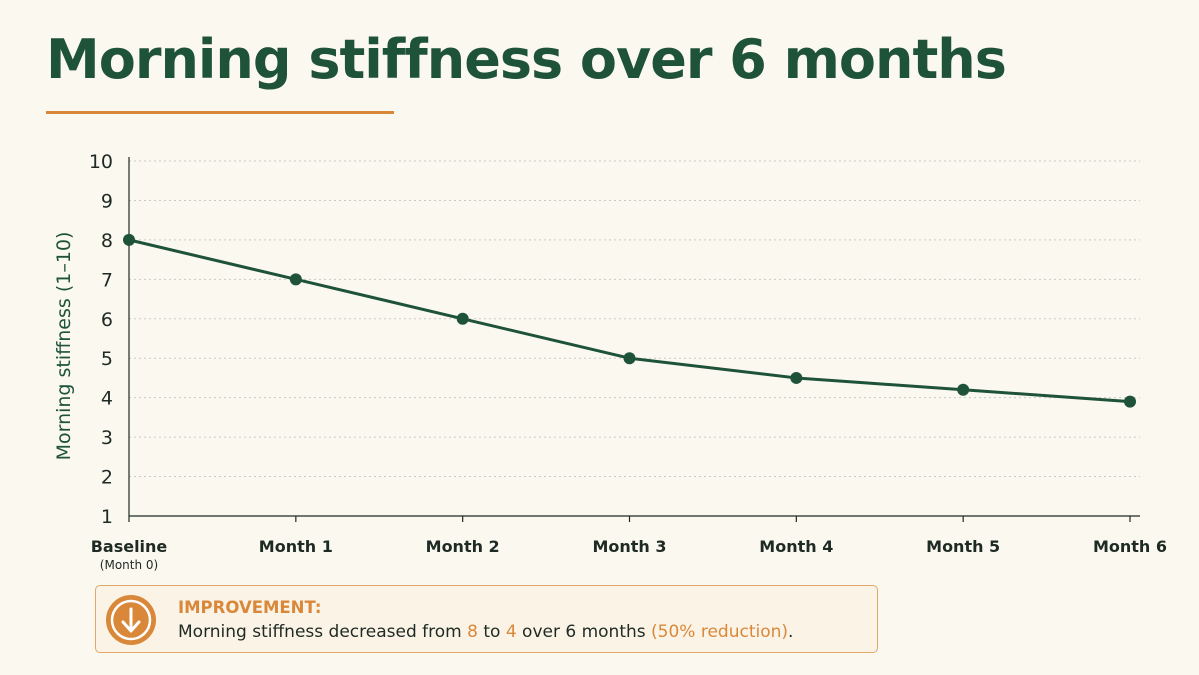  What do you see at coordinates (129, 565) in the screenshot?
I see `x-tick-sublabel: (Month 0)` at bounding box center [129, 565].